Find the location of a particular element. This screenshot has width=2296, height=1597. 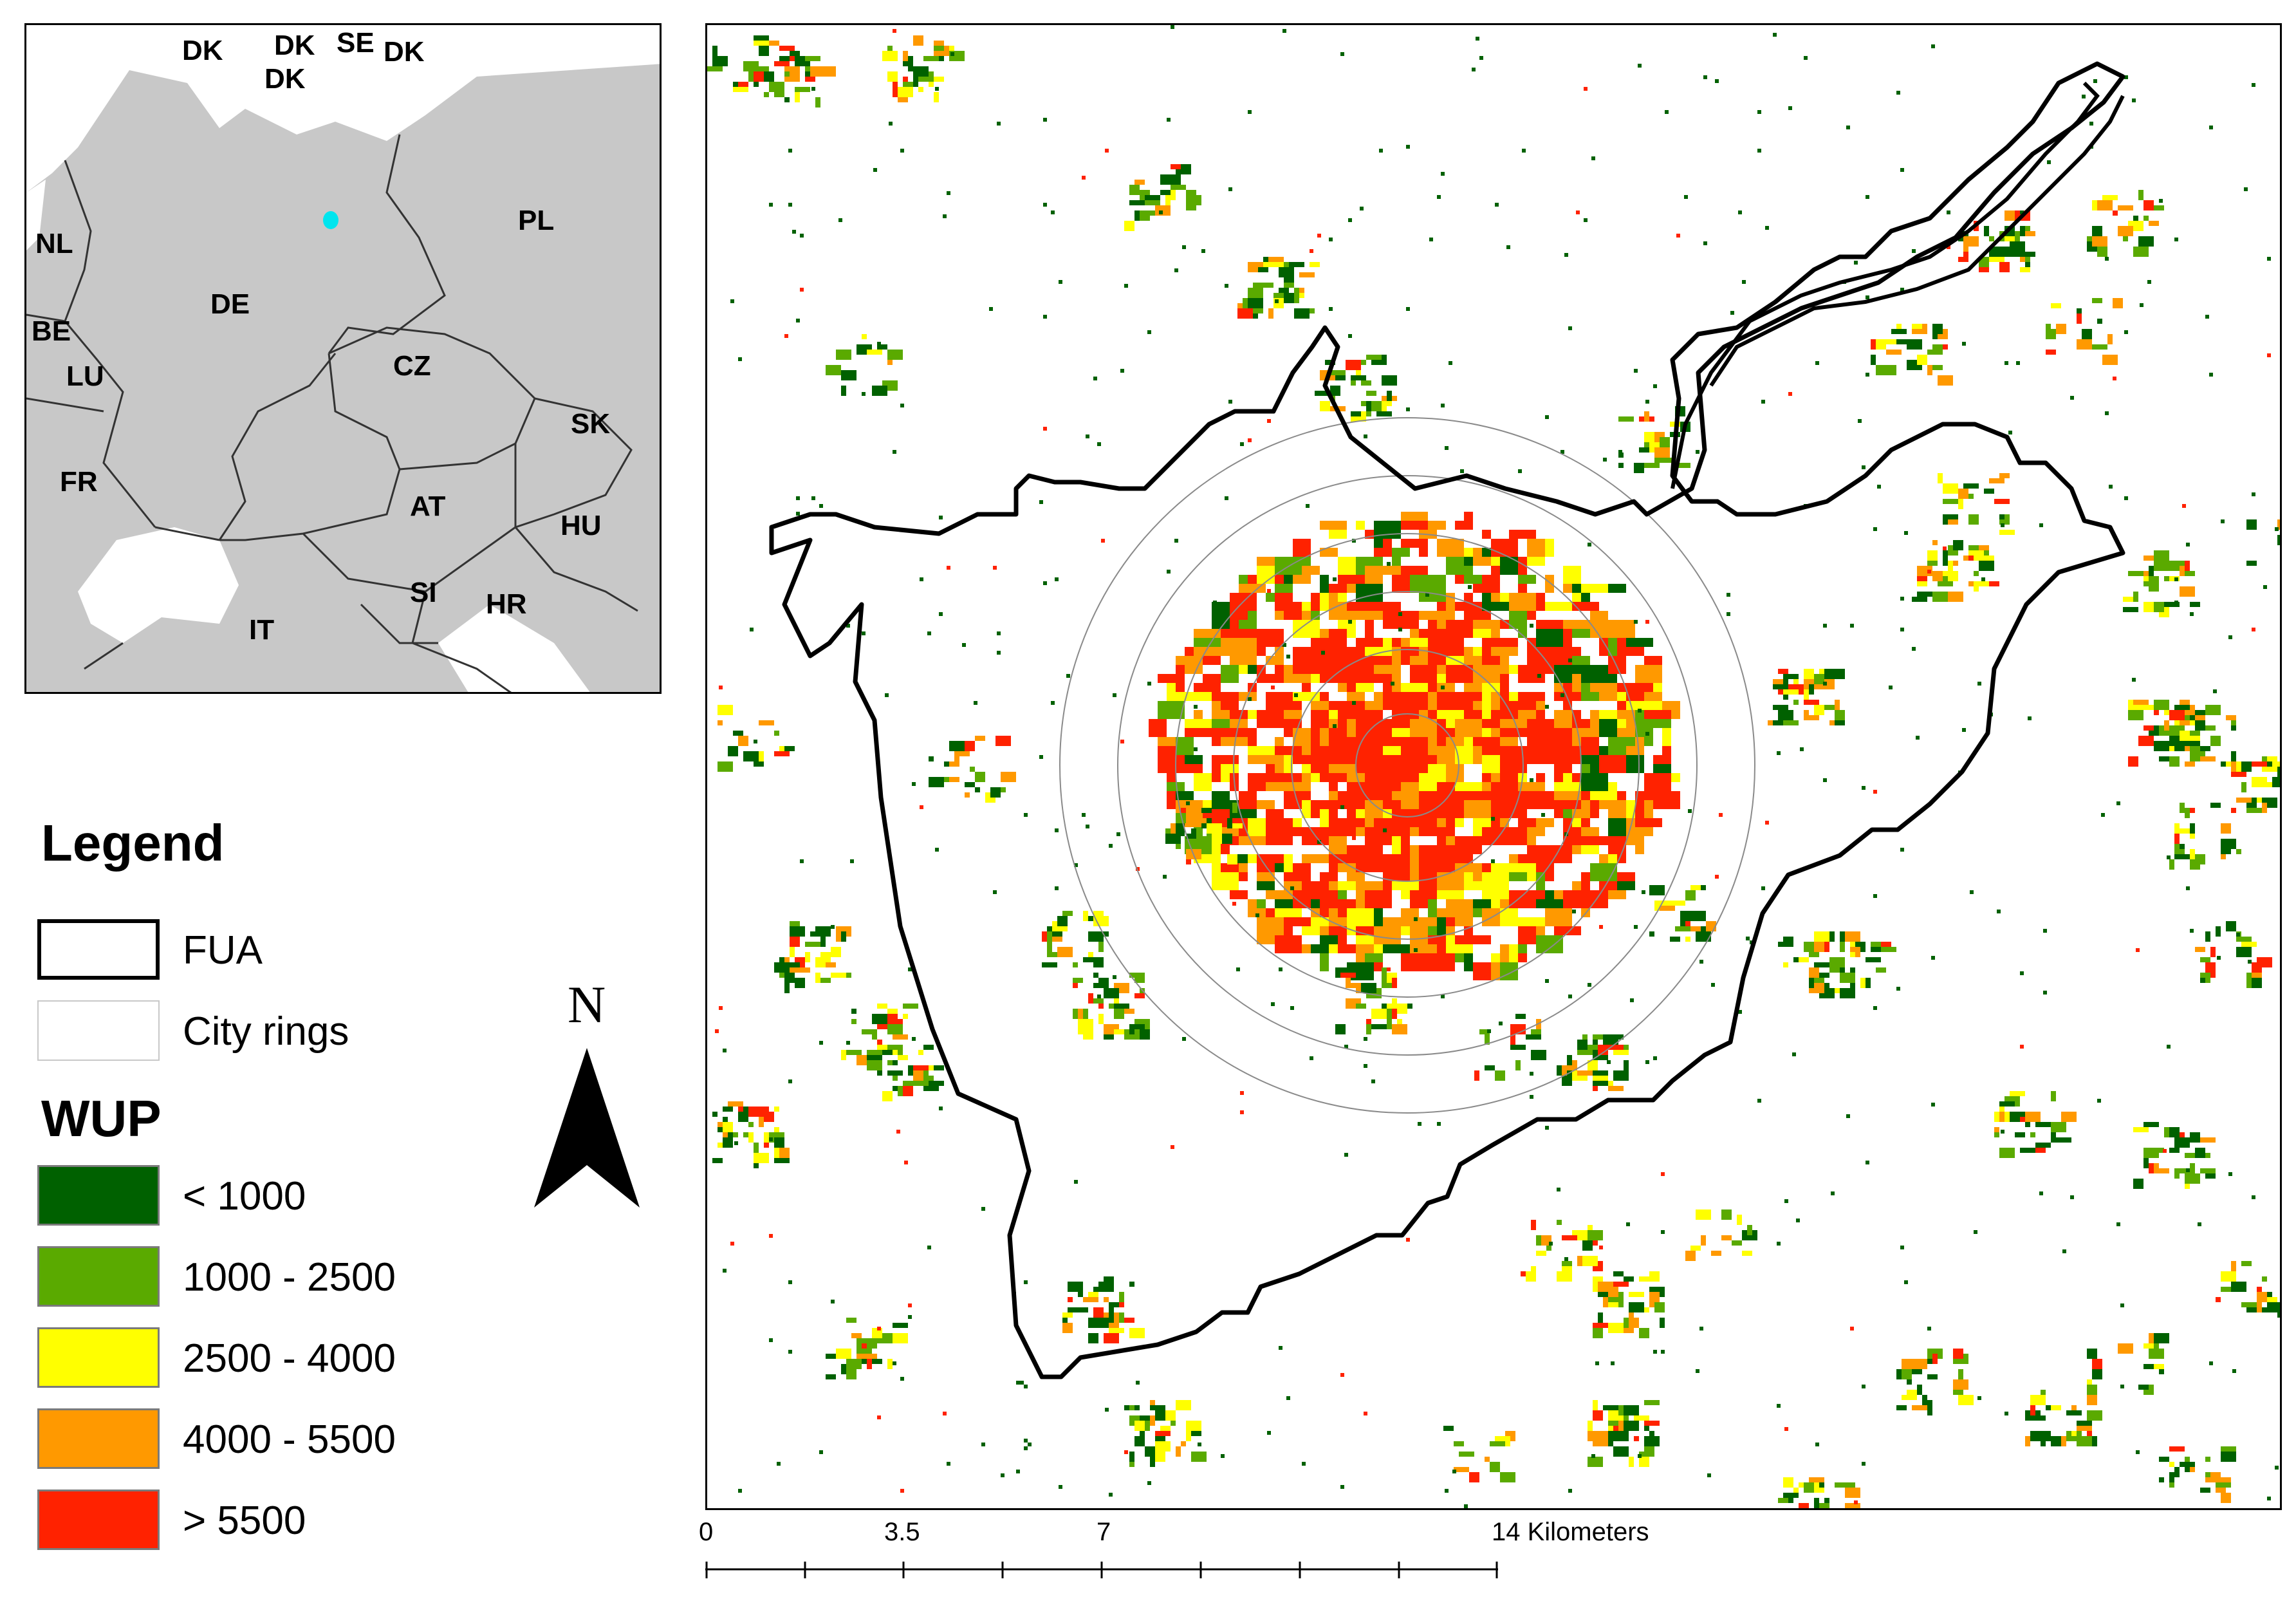

inset-map-graphic is located at coordinates (343, 359).